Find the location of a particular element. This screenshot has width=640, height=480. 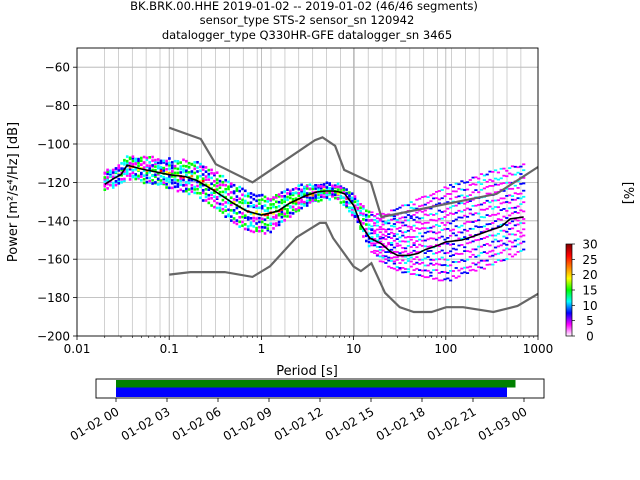

x-tick-label: 0.1 is located at coordinates (169, 349).